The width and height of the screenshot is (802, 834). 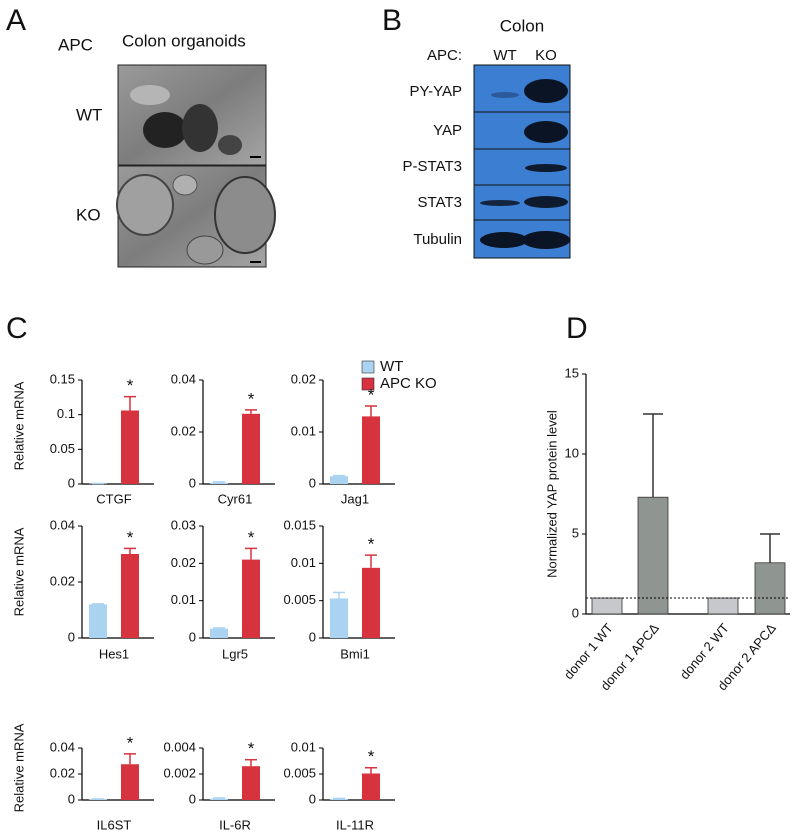 What do you see at coordinates (235, 653) in the screenshot?
I see `x-axis-label: Lgr5` at bounding box center [235, 653].